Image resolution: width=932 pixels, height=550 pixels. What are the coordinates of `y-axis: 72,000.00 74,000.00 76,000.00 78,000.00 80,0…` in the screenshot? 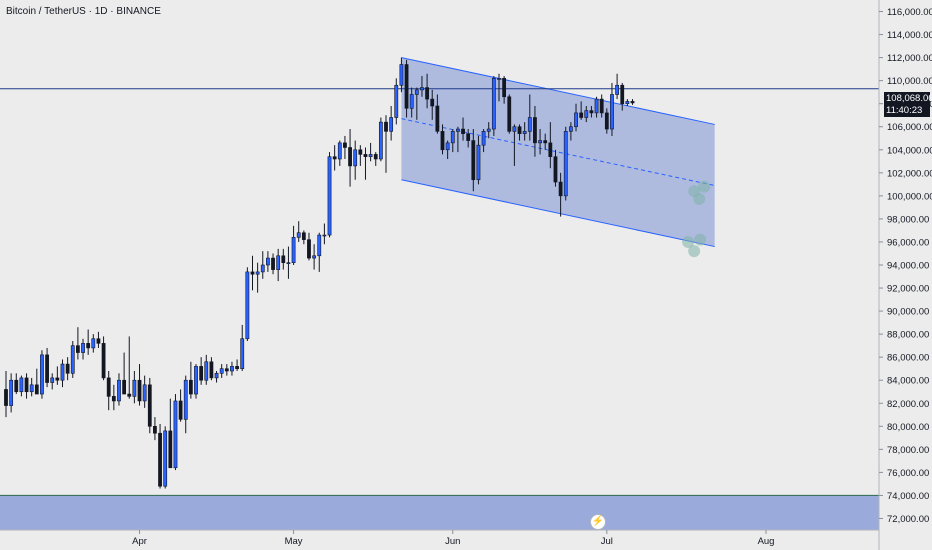 It's located at (905, 266).